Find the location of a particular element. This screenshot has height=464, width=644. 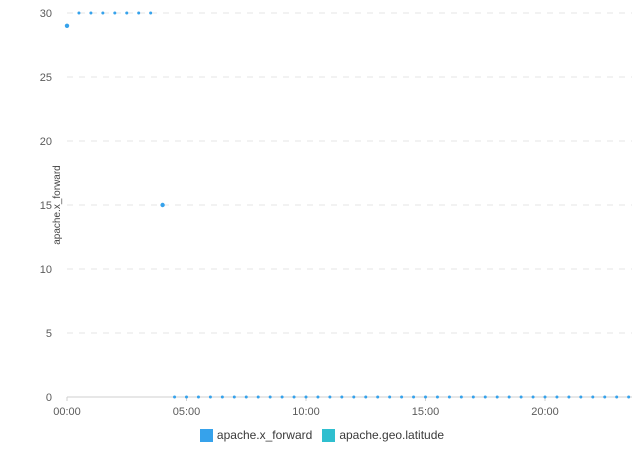

legend-item: apache.geo.latitude is located at coordinates (383, 435).